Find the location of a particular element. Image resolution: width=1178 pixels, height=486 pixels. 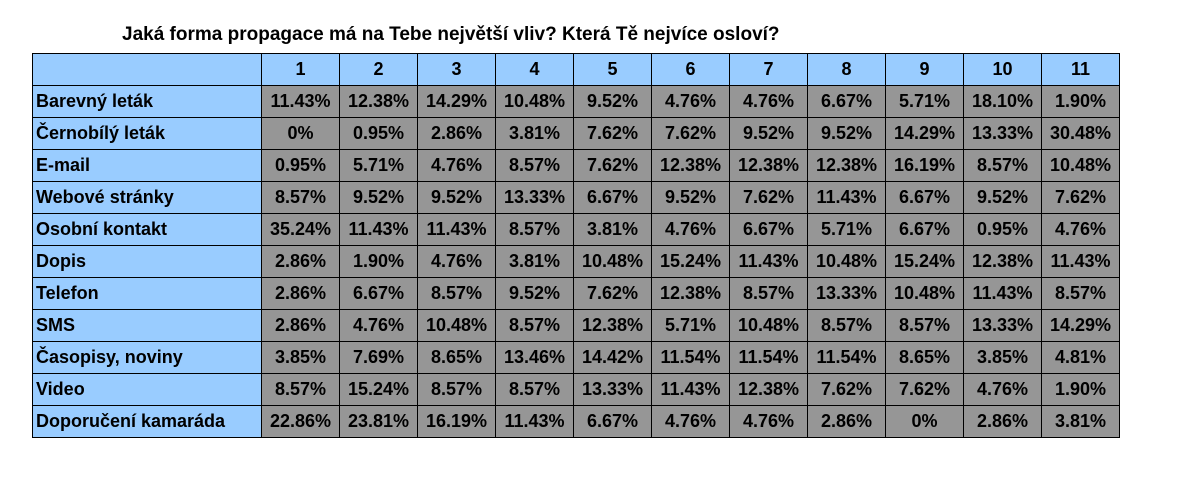

column-header: 1 is located at coordinates (300, 69).